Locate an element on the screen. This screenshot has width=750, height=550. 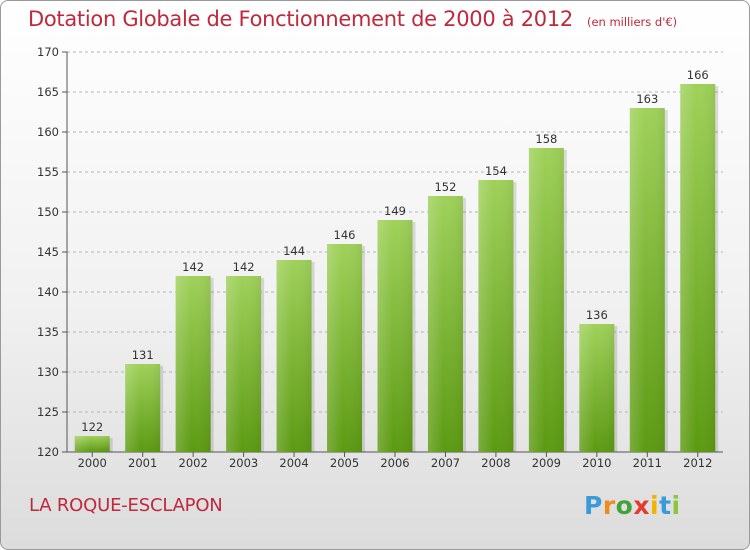
proxiti-logo: Proxiti is located at coordinates (632, 505).